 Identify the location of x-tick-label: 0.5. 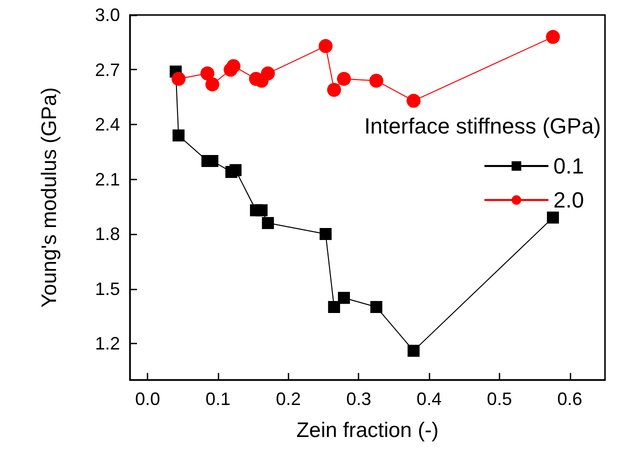
(499, 399).